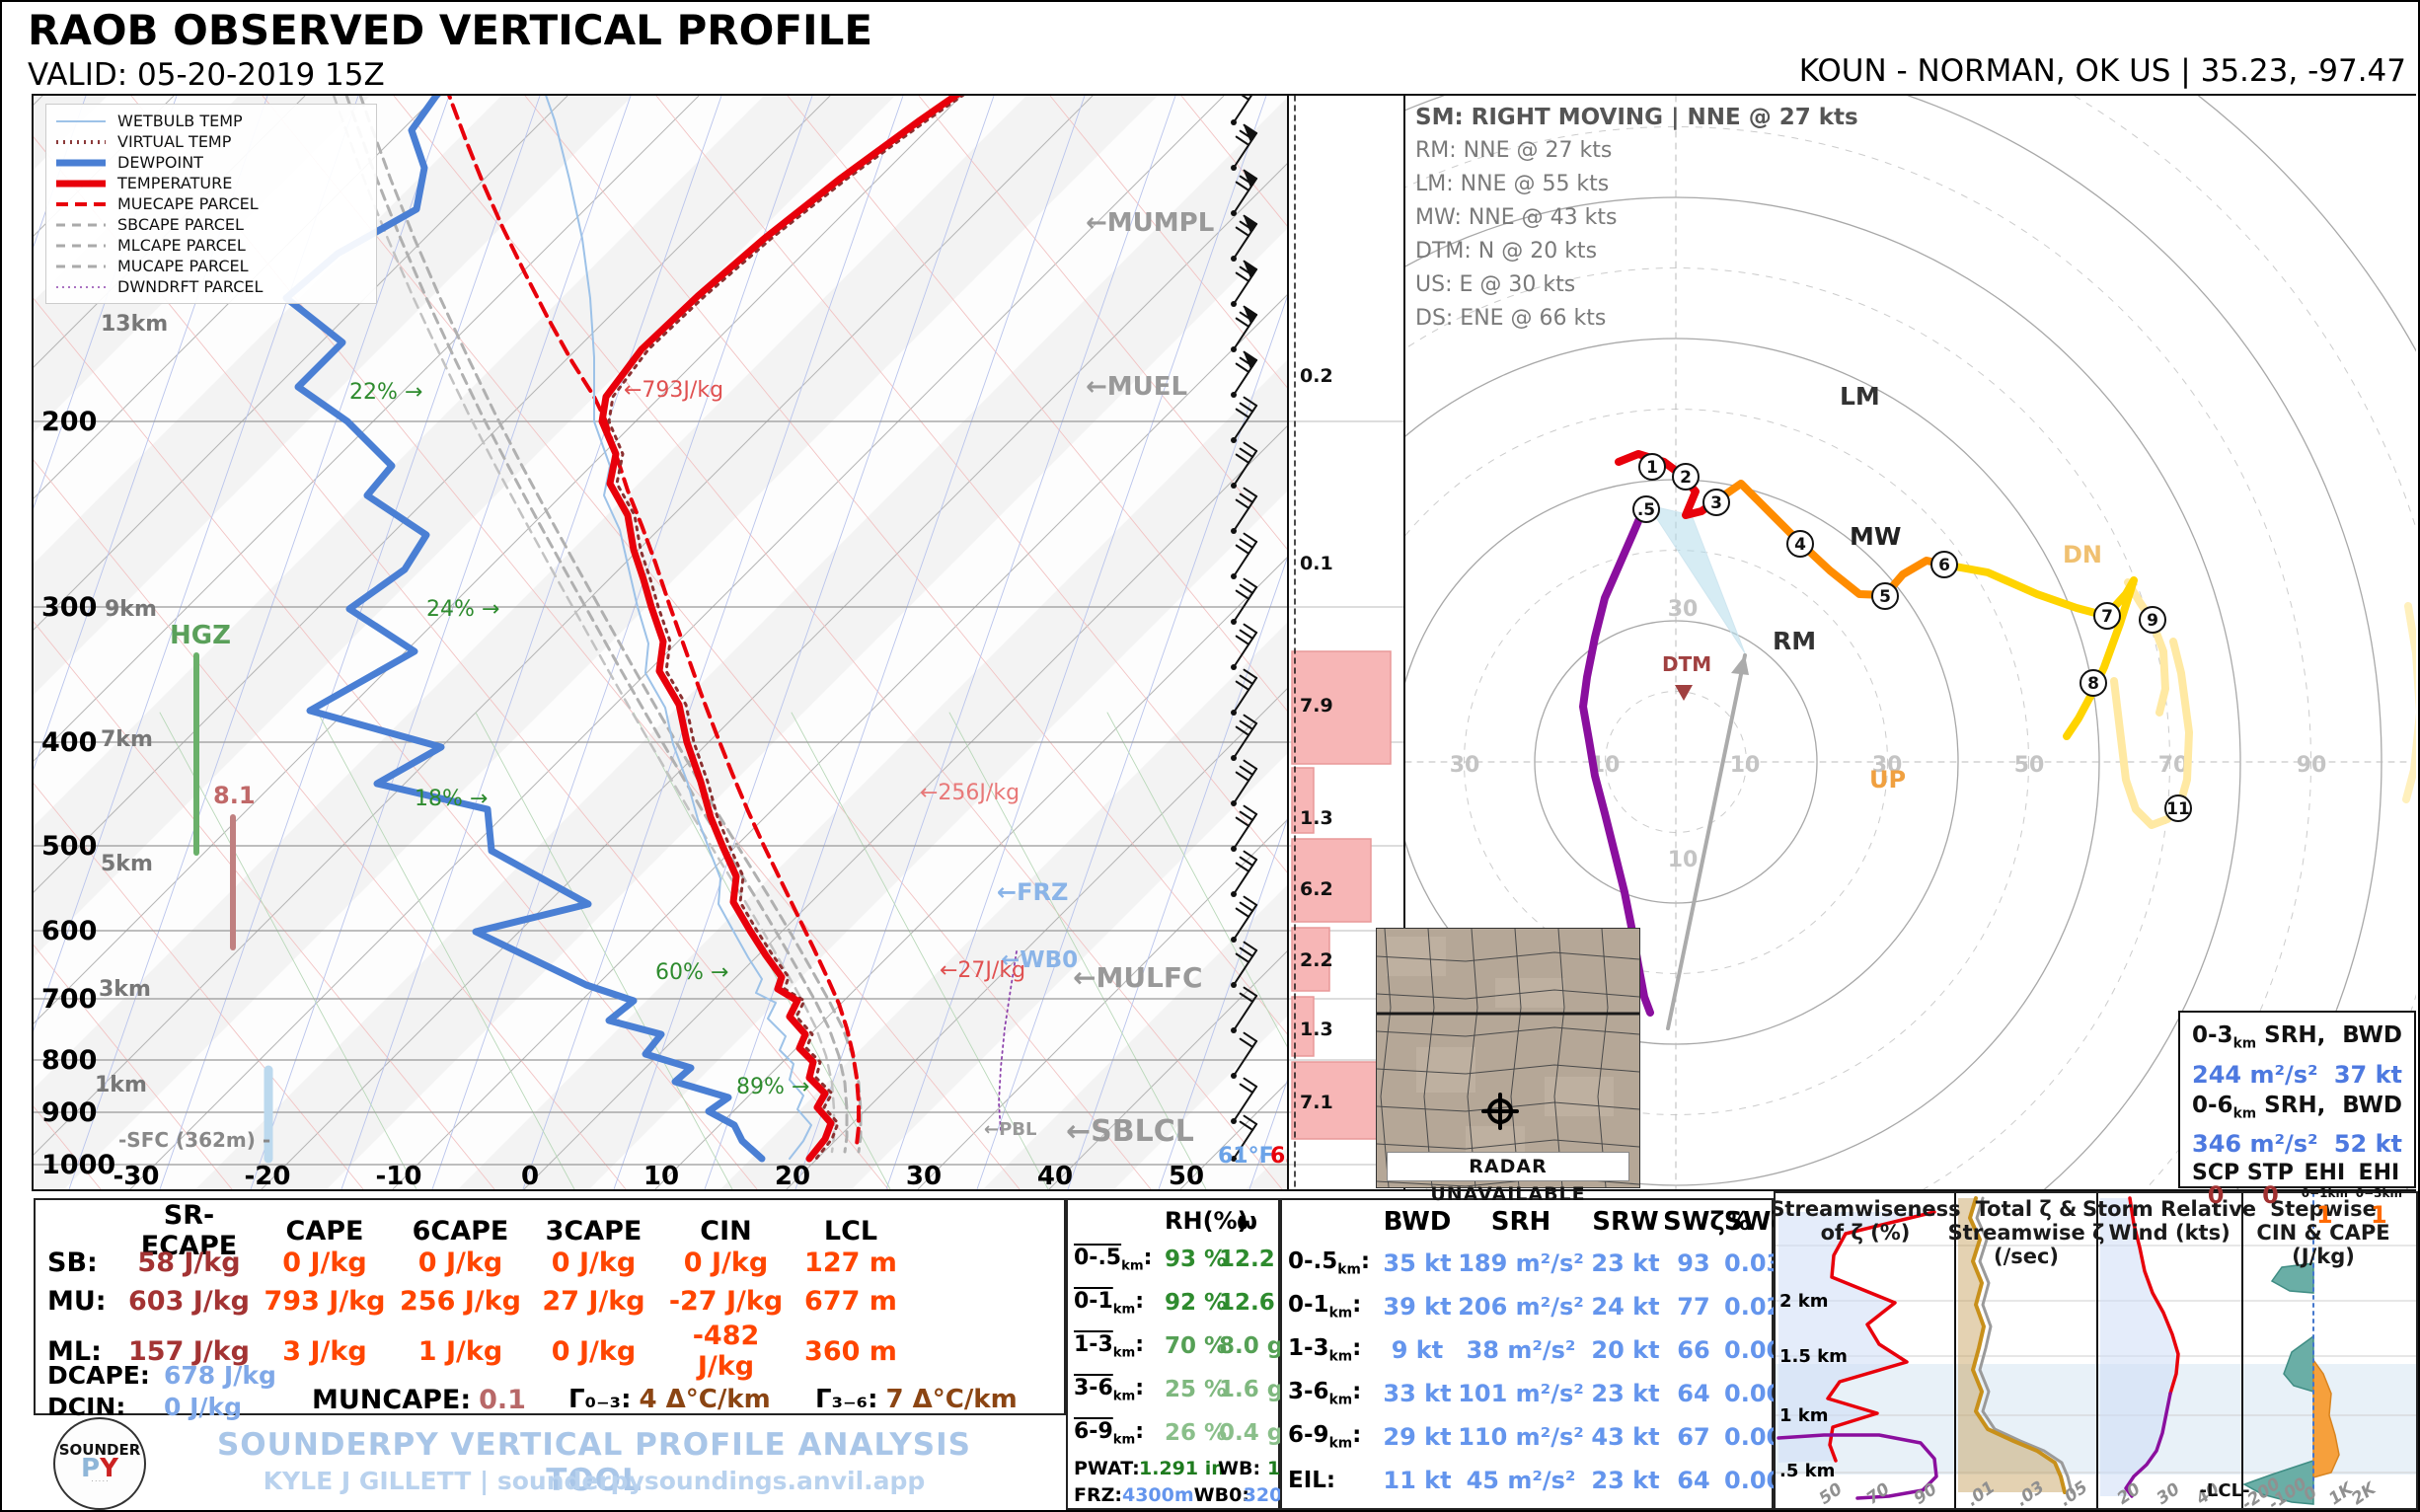 The height and width of the screenshot is (1512, 2420). What do you see at coordinates (1135, 1037) in the screenshot?
I see `isotherm-band` at bounding box center [1135, 1037].